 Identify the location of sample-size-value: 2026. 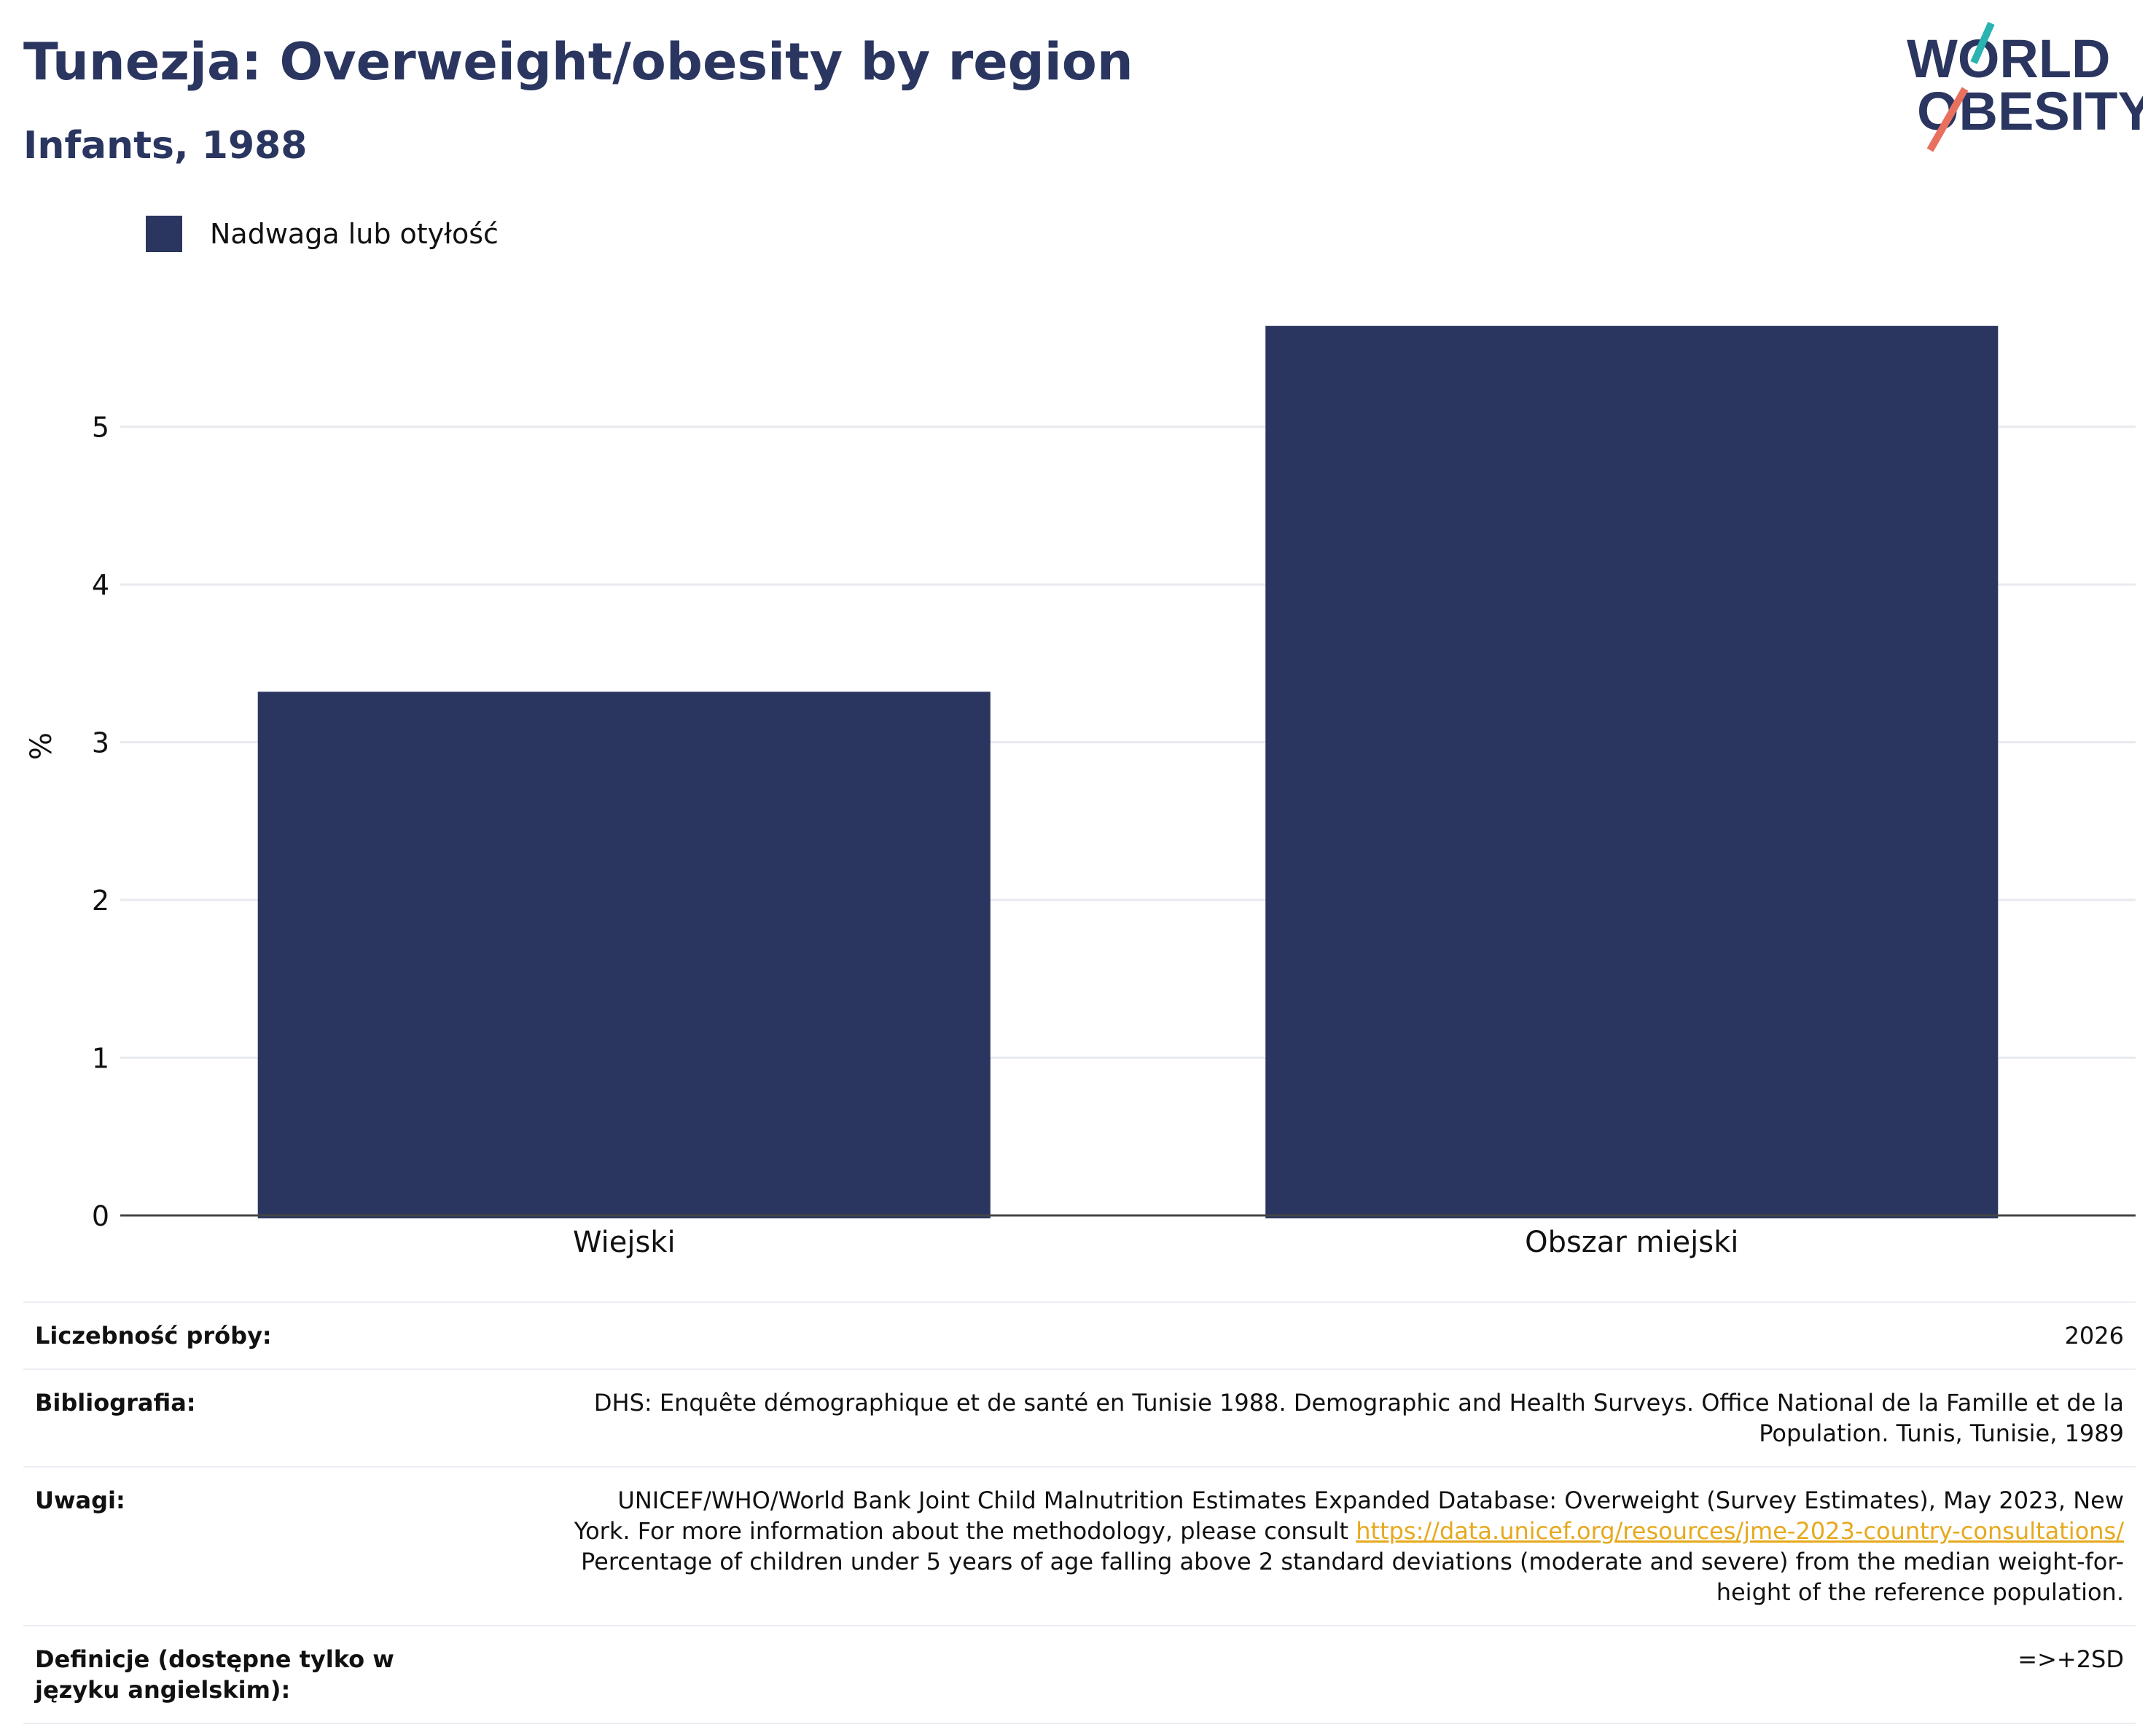
(2094, 1336).